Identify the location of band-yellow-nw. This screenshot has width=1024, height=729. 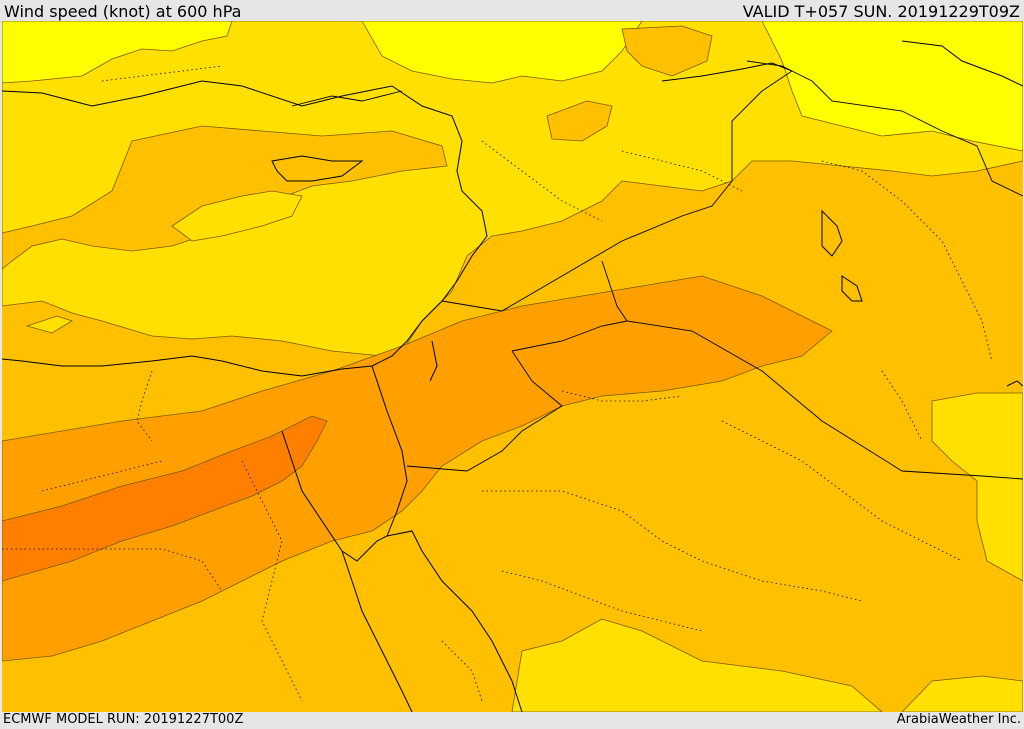
(117, 52).